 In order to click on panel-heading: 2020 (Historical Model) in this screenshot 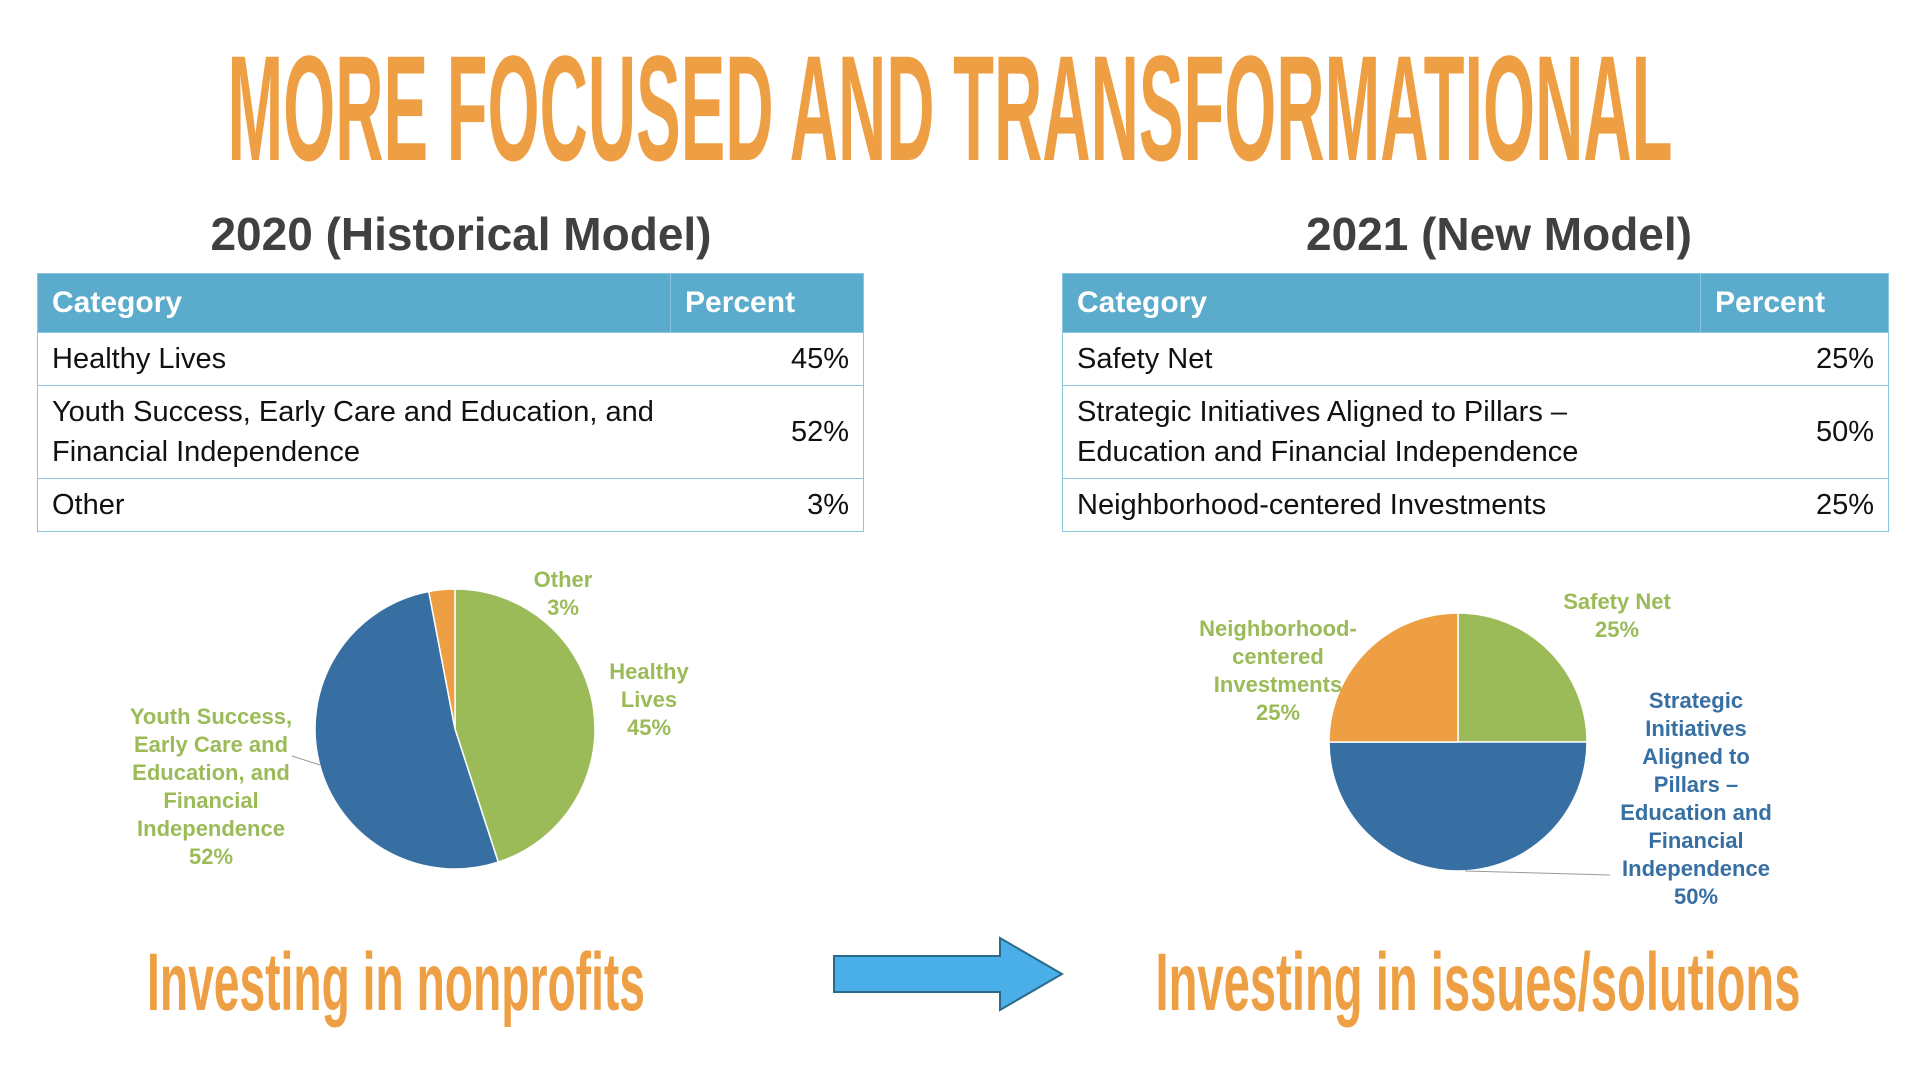, I will do `click(460, 234)`.